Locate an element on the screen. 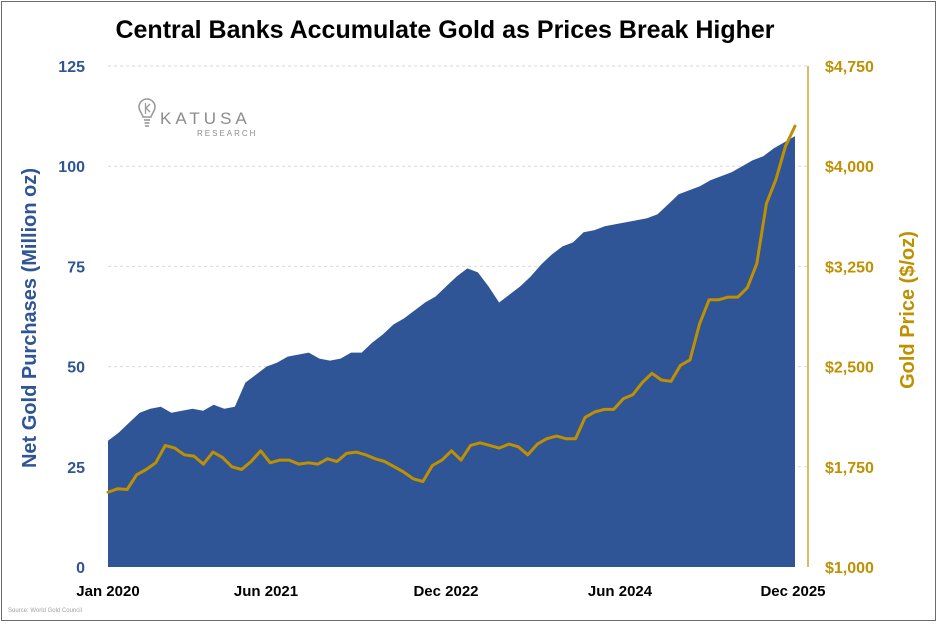 The image size is (939, 624). left-axis-ticks: 0 25 50 75 100 125 is located at coordinates (71, 318).